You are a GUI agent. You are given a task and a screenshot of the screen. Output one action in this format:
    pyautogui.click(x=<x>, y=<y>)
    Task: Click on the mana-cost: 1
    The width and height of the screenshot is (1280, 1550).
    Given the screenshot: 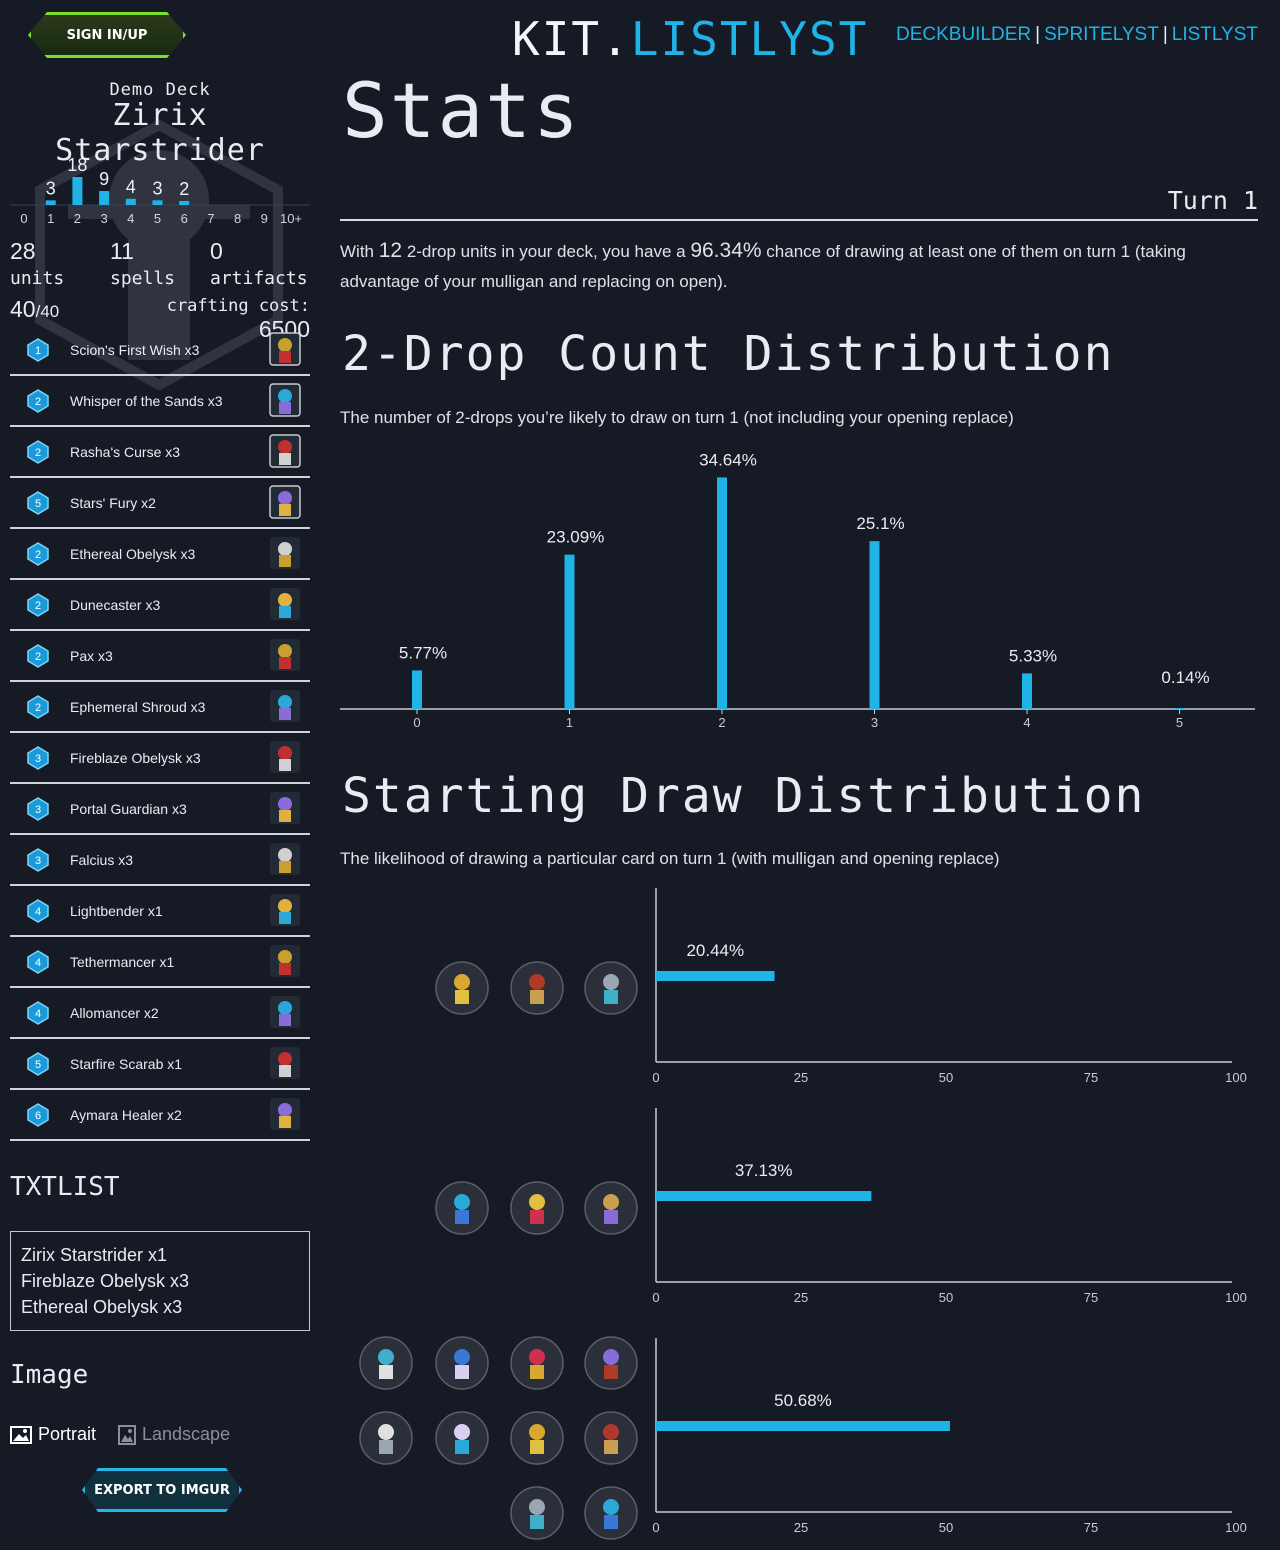 What is the action you would take?
    pyautogui.click(x=38, y=351)
    